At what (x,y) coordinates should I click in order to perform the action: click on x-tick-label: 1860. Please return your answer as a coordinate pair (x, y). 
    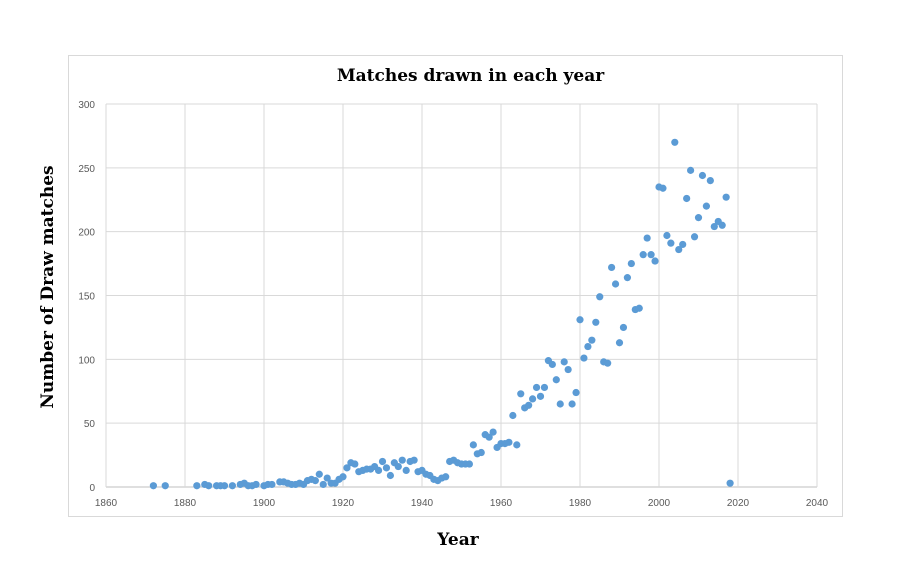
    Looking at the image, I should click on (106, 503).